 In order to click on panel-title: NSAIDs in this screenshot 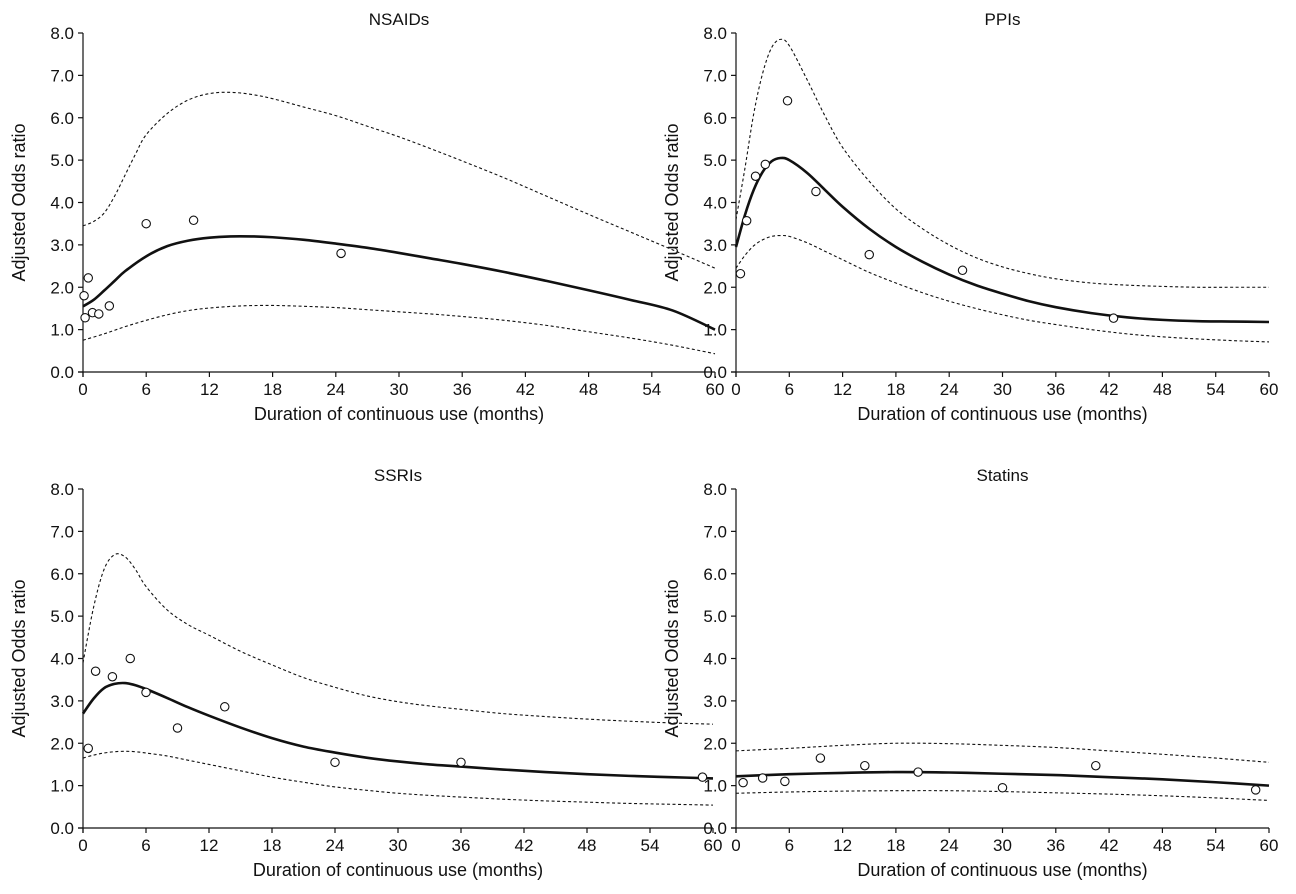, I will do `click(399, 19)`.